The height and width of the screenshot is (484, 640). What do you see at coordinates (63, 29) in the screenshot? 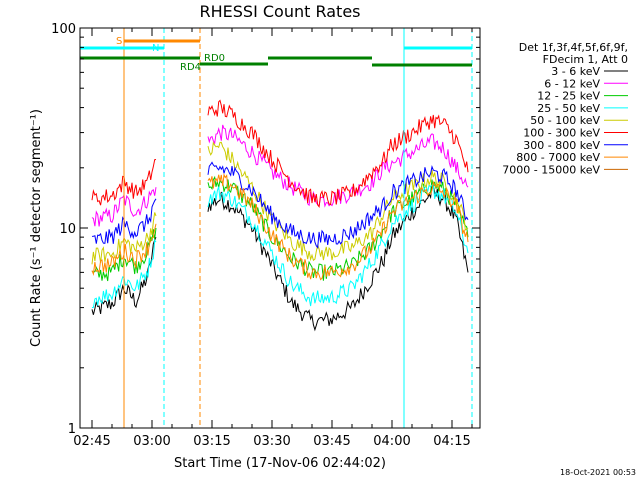
I see `y-tick-label-2: 100` at bounding box center [63, 29].